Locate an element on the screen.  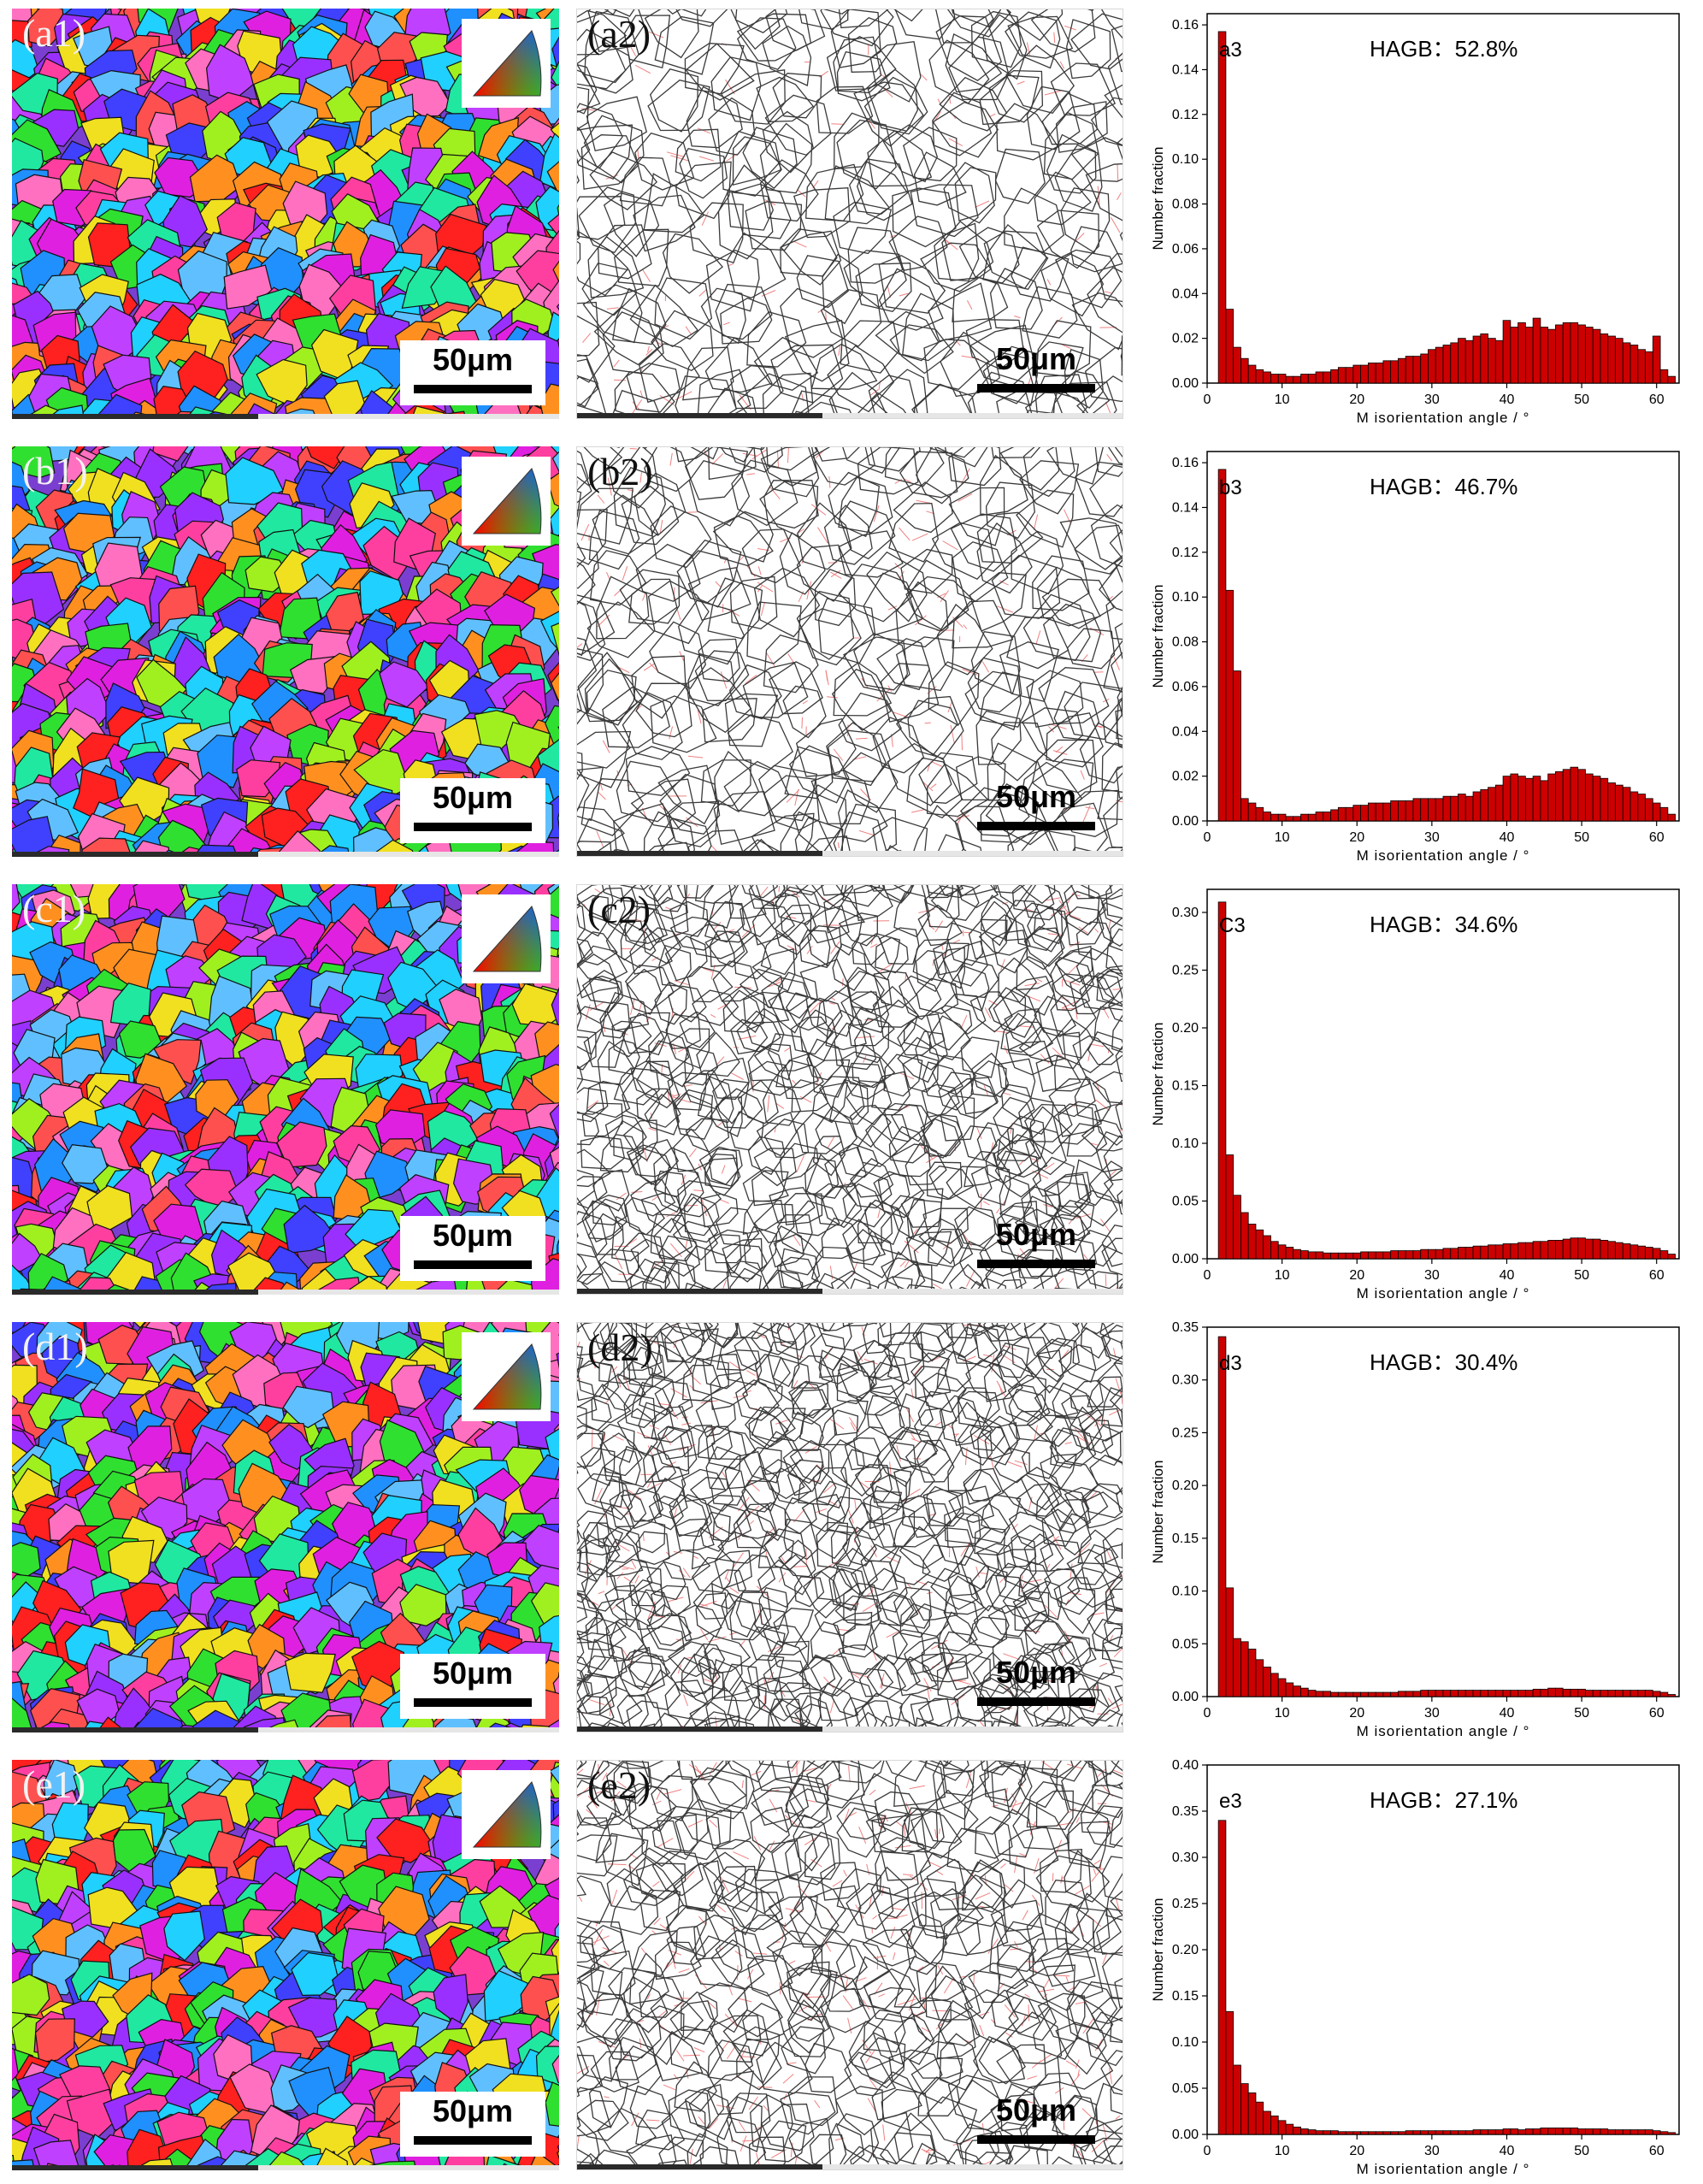
y-tick-label: 0.02 is located at coordinates (1185, 777).